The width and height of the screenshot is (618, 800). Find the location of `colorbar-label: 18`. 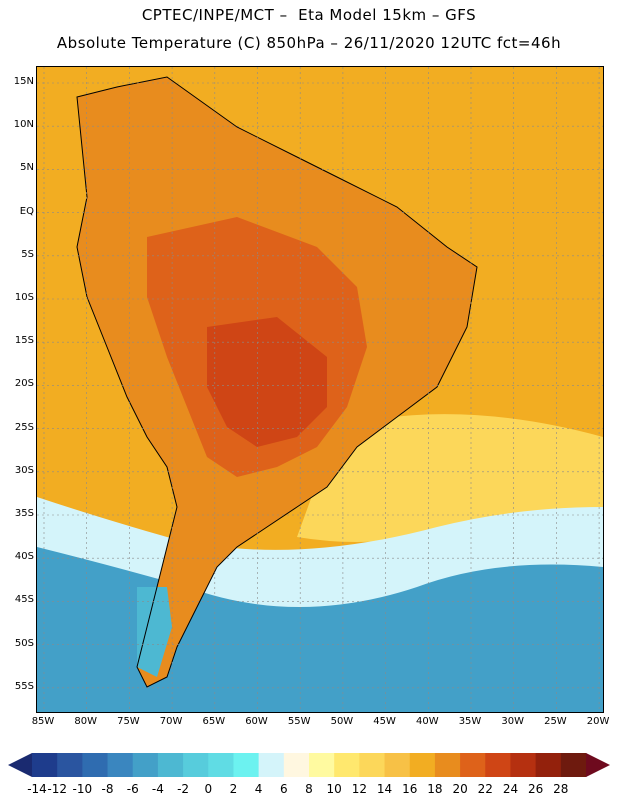

colorbar-label: 18 is located at coordinates (435, 789).